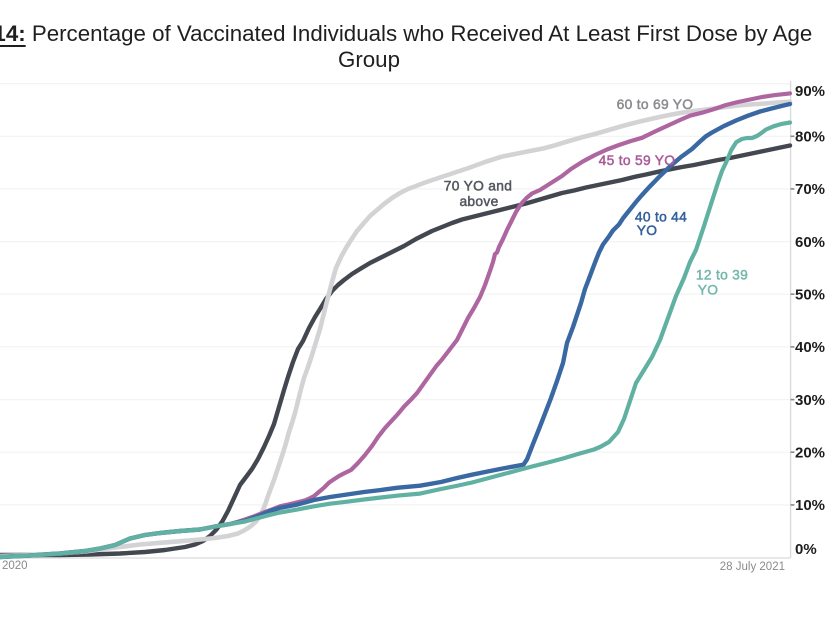 The image size is (830, 622). Describe the element at coordinates (810, 137) in the screenshot. I see `svg-text: 80%` at that location.